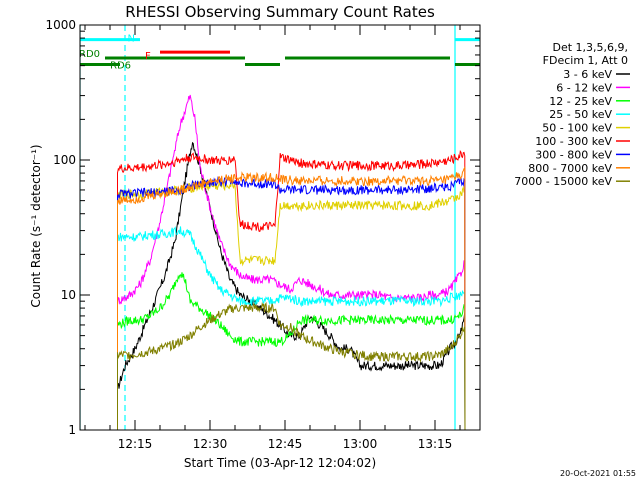  I want to click on y-tick-label-3: 1000, so click(60, 25).